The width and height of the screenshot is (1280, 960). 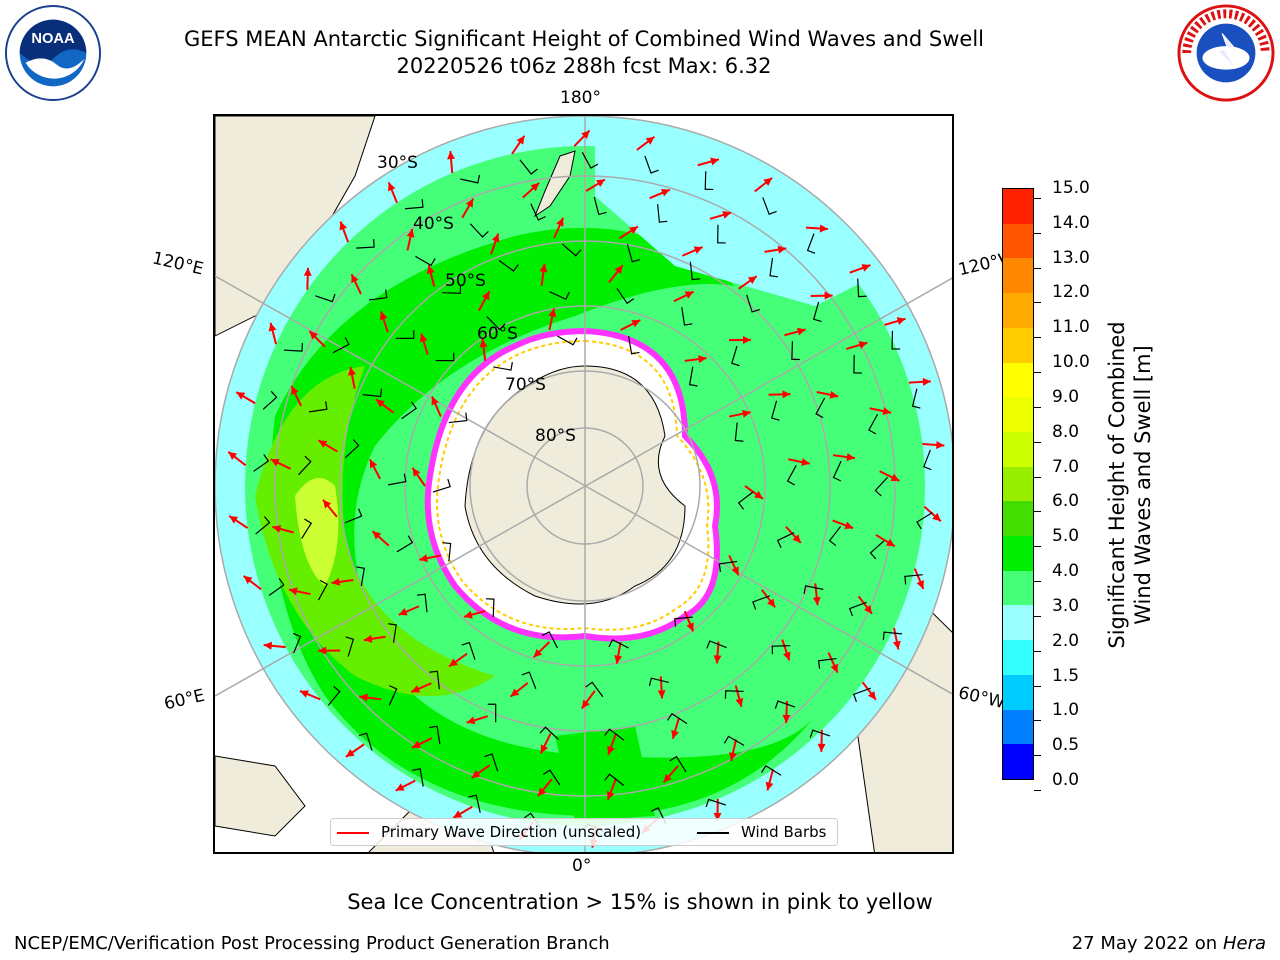 I want to click on colorbar-tick: 0.5, so click(x=1056, y=750).